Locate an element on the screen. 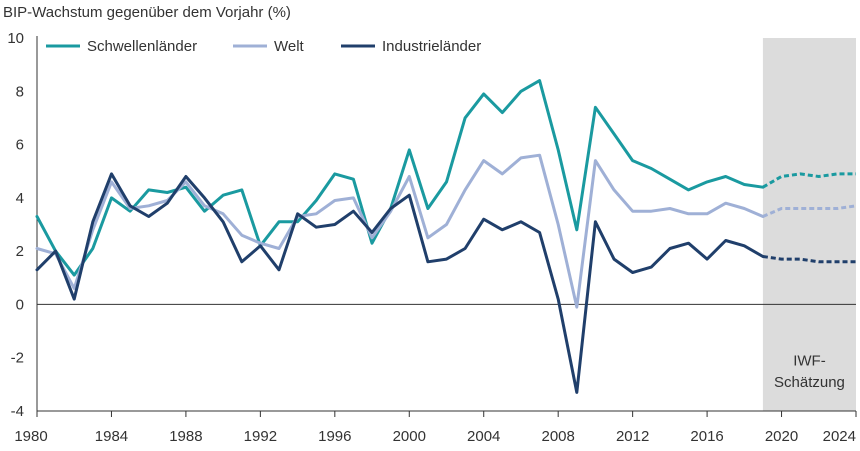 The image size is (860, 451). x-tick-label: 1992 is located at coordinates (260, 436).